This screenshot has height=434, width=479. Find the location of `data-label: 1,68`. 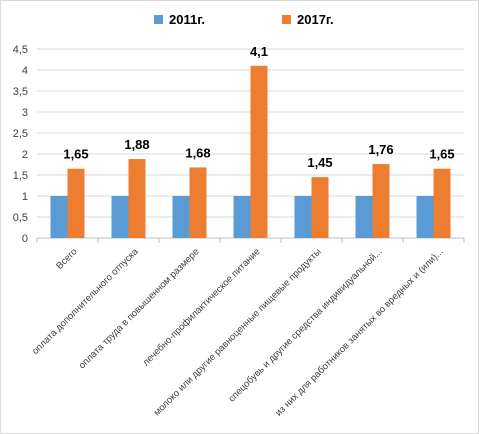

data-label: 1,68 is located at coordinates (197, 152).